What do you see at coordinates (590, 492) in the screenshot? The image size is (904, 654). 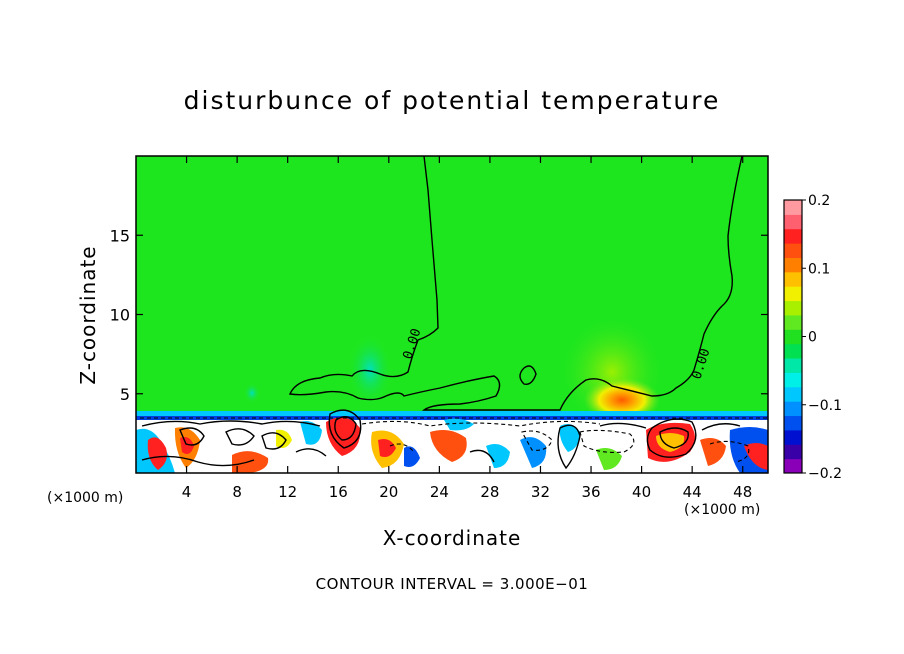 I see `x-tick-label: 36` at bounding box center [590, 492].